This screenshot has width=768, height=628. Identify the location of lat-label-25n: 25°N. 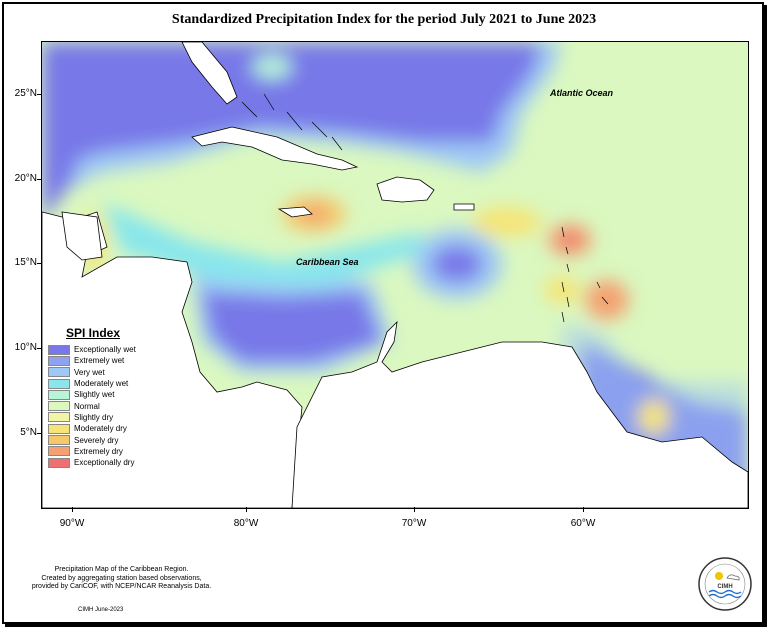
(25, 93).